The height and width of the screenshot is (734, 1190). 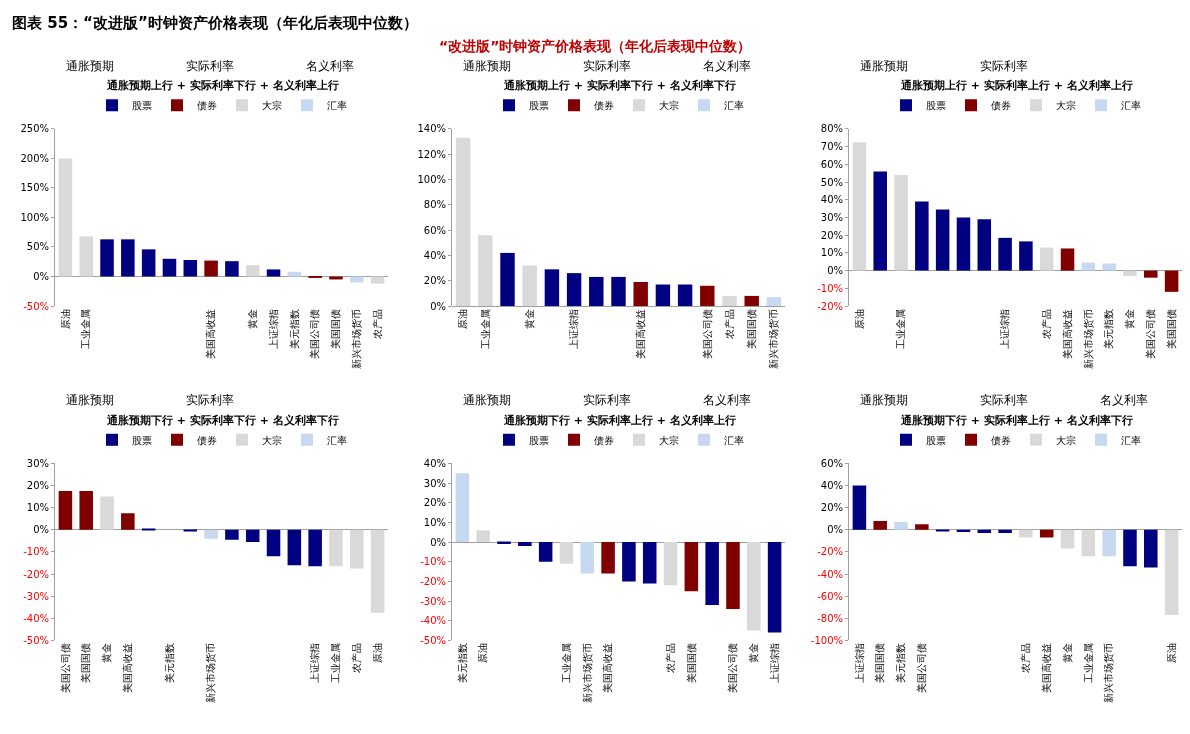 I want to click on y-tick-label: -10%, so click(x=36, y=552).